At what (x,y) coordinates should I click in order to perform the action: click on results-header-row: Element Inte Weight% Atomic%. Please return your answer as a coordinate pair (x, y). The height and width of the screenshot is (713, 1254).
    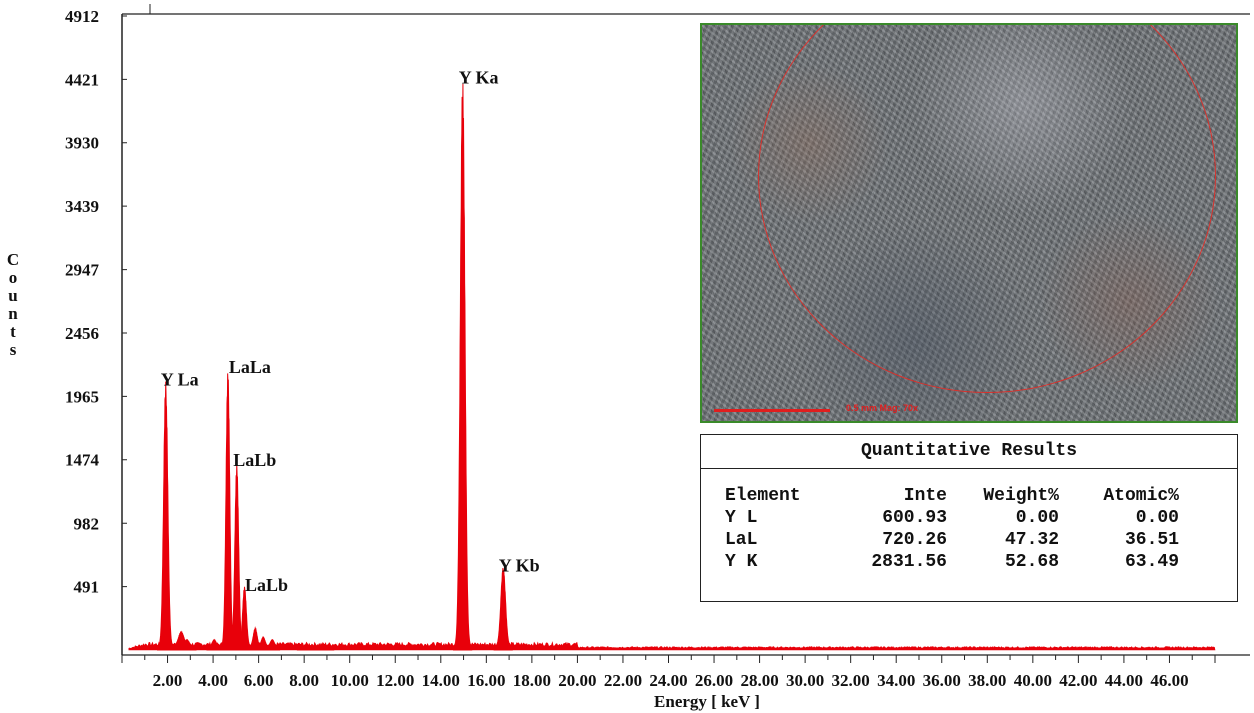
    Looking at the image, I should click on (952, 496).